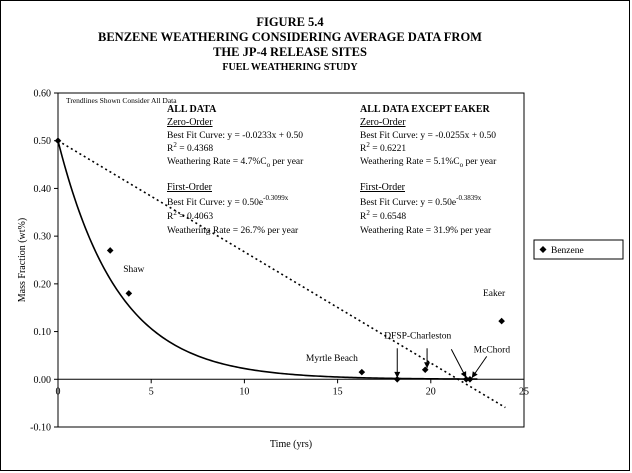 The height and width of the screenshot is (473, 632). Describe the element at coordinates (190, 215) in the screenshot. I see `stats-all-first-r2: R2 = 0.4063` at that location.